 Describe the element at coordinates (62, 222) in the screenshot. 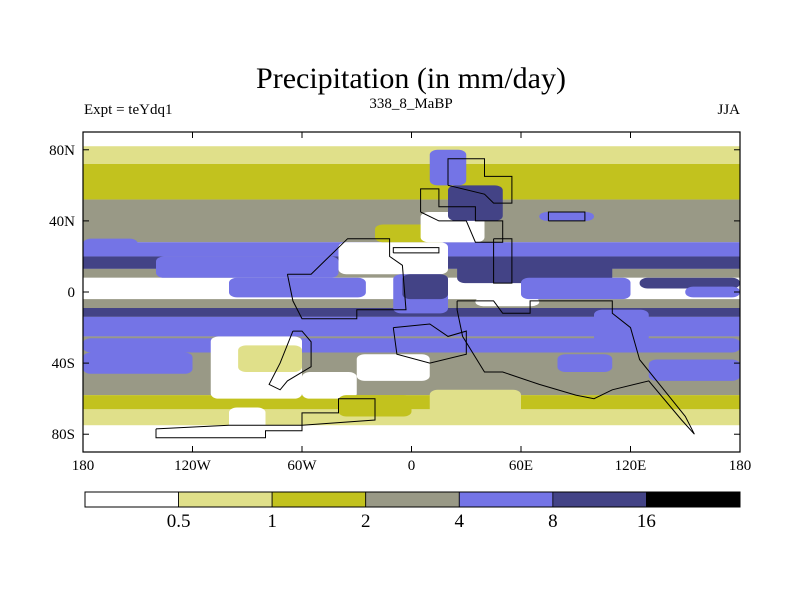

I see `y-tick-label-1: 40N` at that location.